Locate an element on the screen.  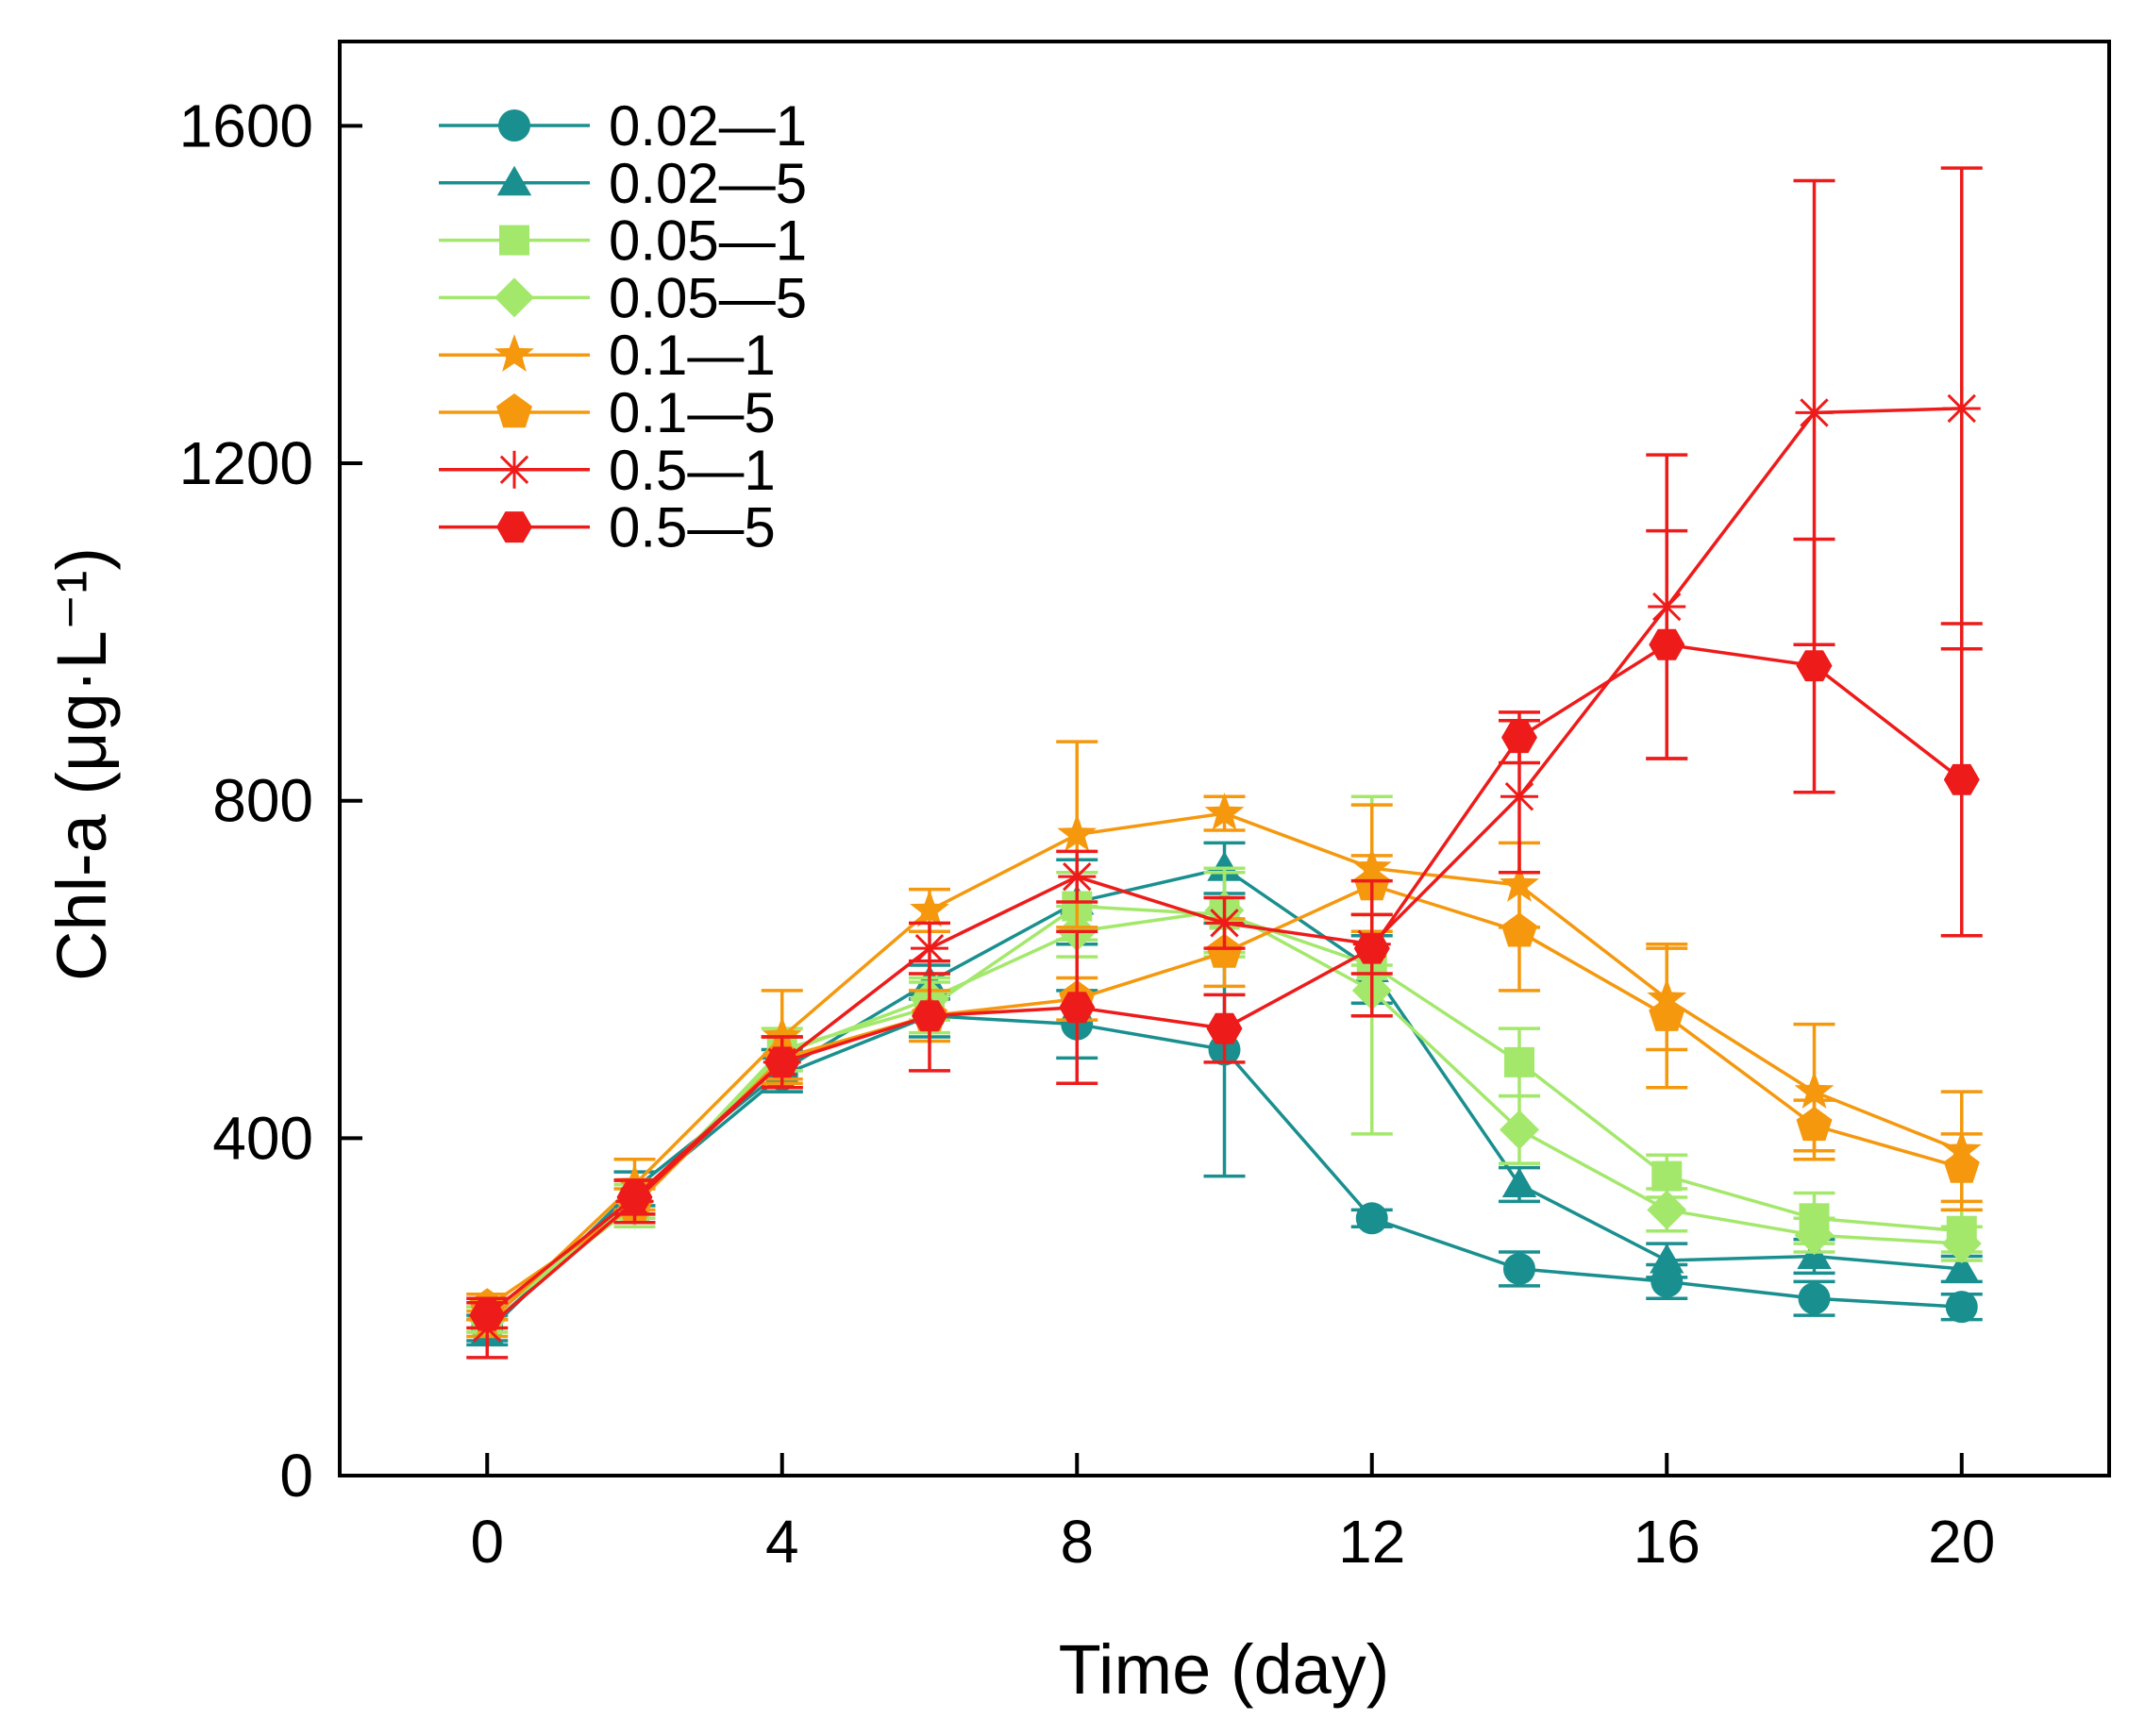
legend-entry: 0.02—5 is located at coordinates (623, 183).